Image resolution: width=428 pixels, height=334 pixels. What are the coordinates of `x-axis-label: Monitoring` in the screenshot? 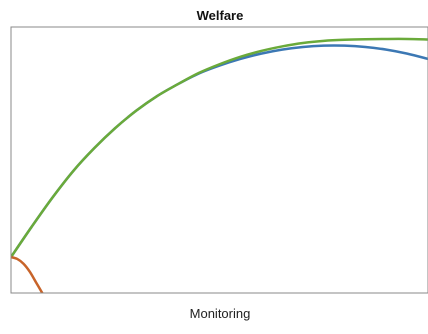 It's located at (220, 313).